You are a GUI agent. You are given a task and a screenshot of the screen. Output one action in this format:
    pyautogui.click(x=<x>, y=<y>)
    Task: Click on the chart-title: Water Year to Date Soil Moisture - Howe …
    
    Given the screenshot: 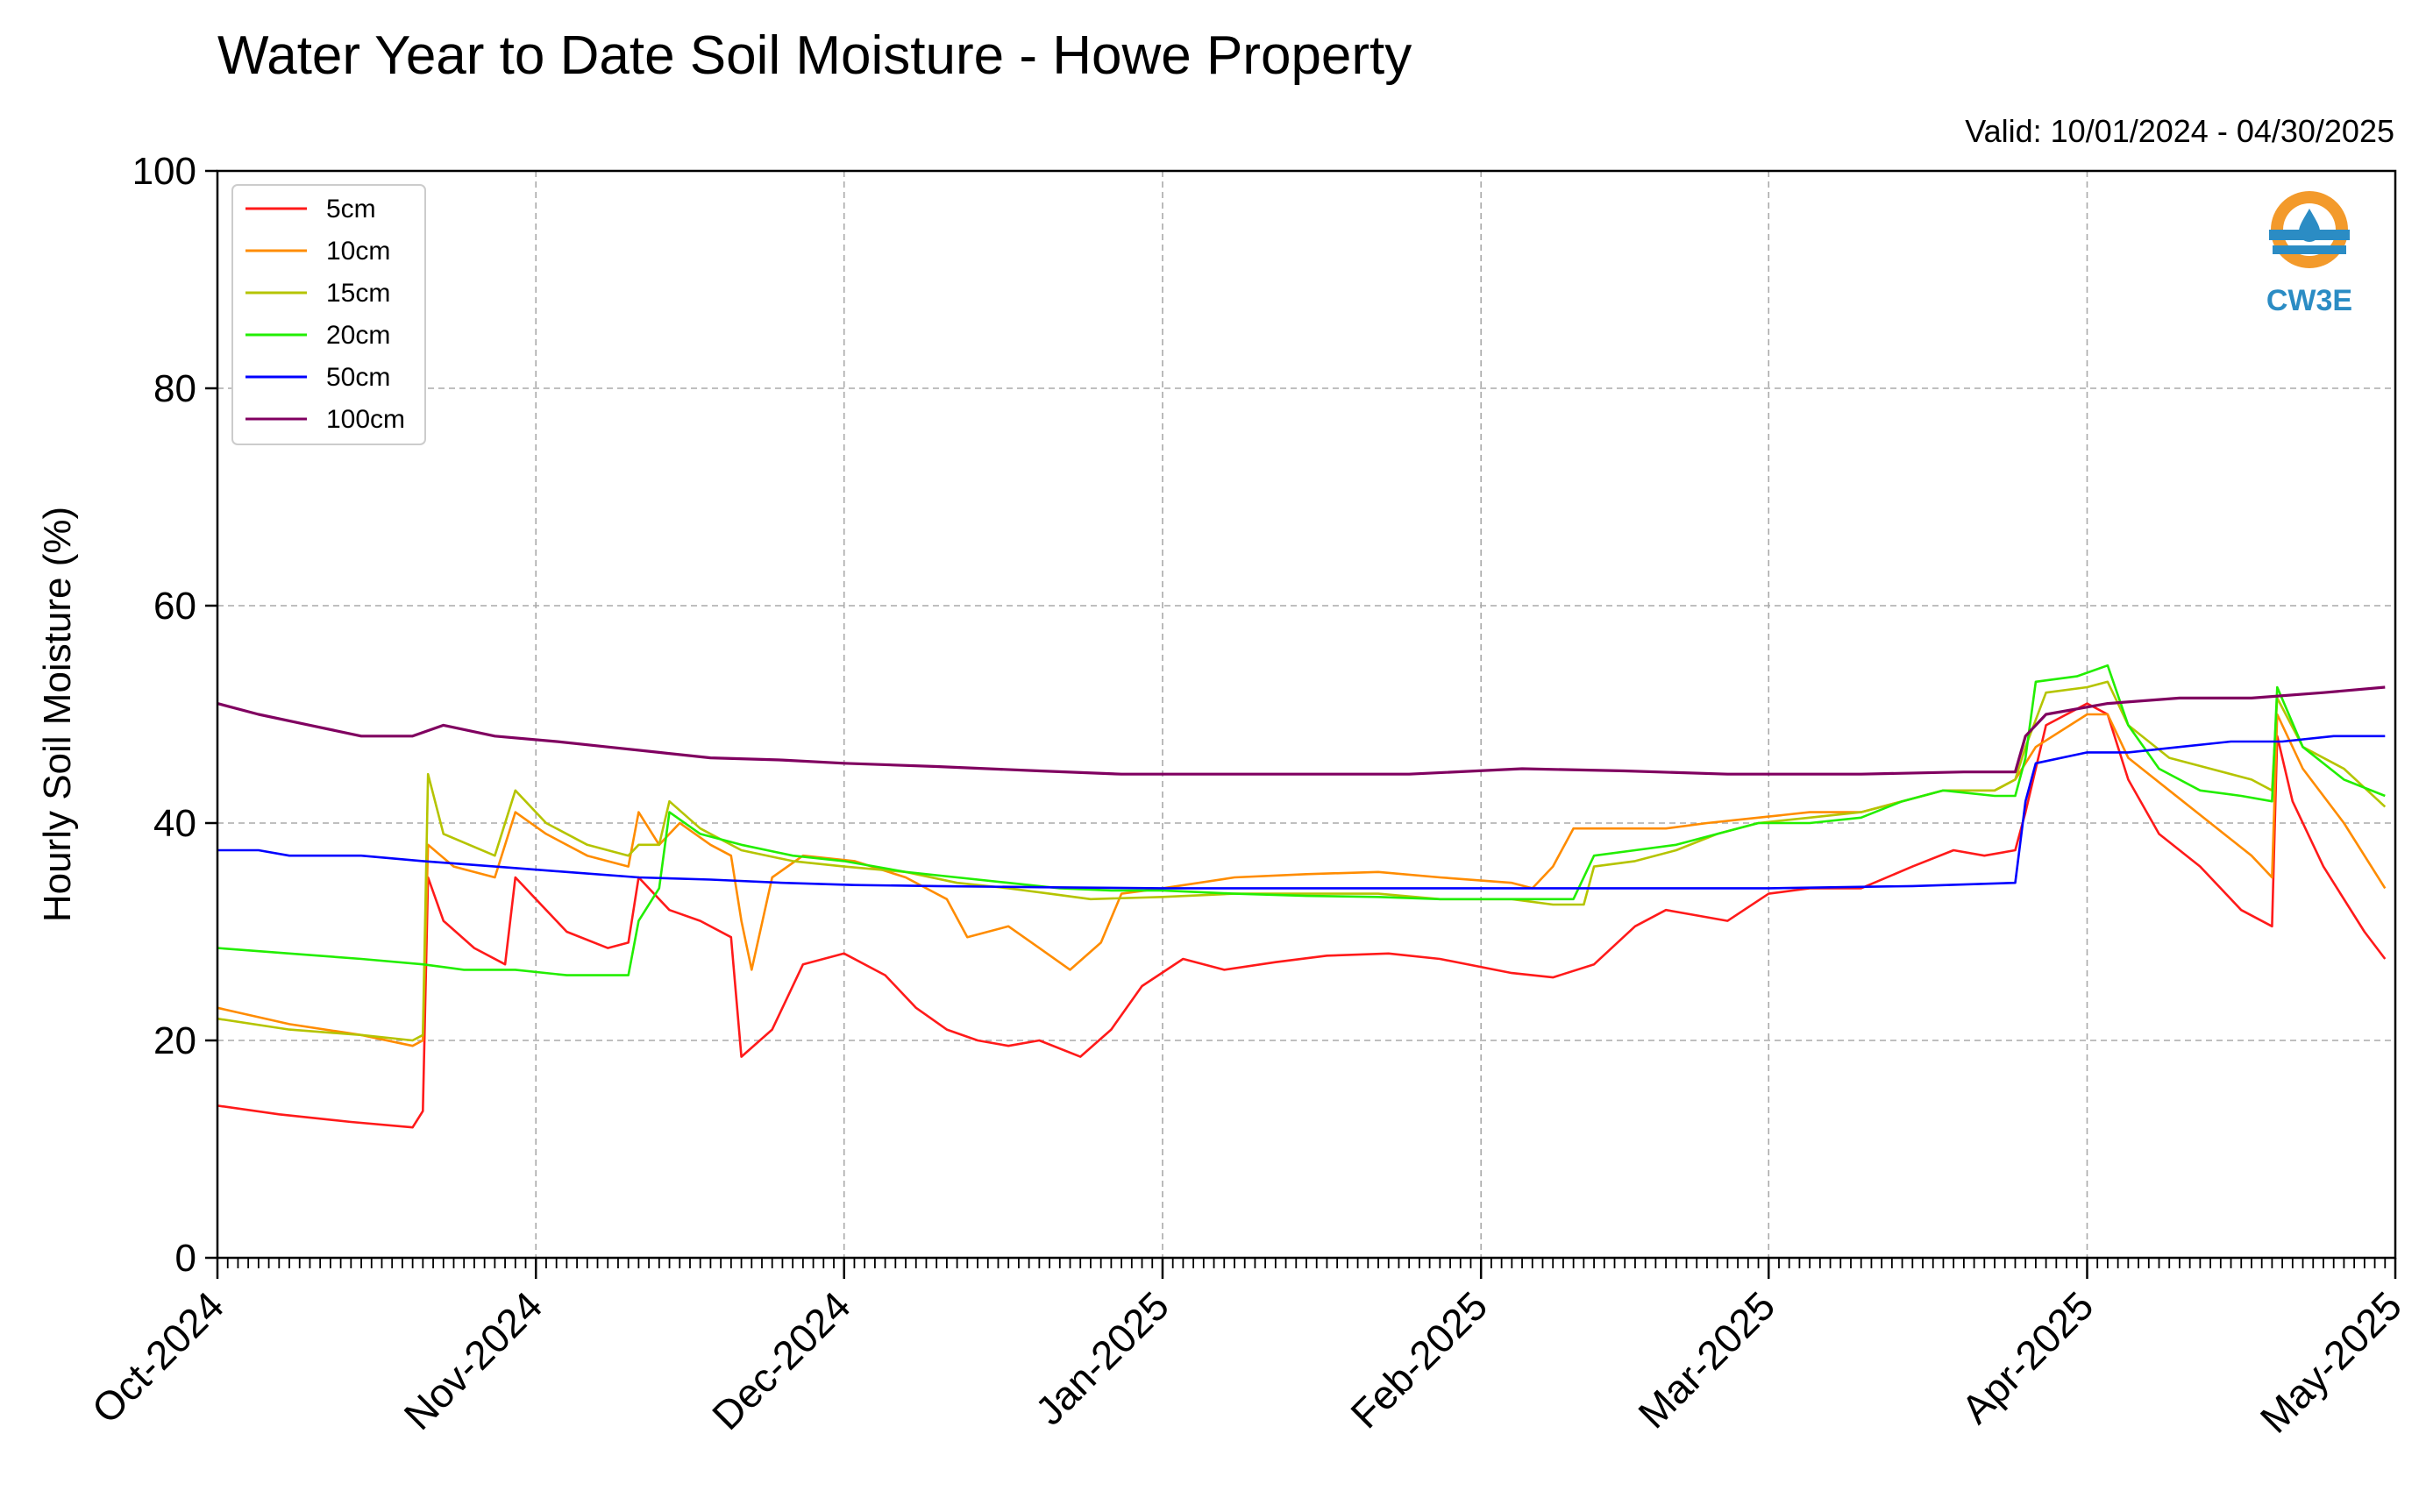 What is the action you would take?
    pyautogui.click(x=814, y=55)
    